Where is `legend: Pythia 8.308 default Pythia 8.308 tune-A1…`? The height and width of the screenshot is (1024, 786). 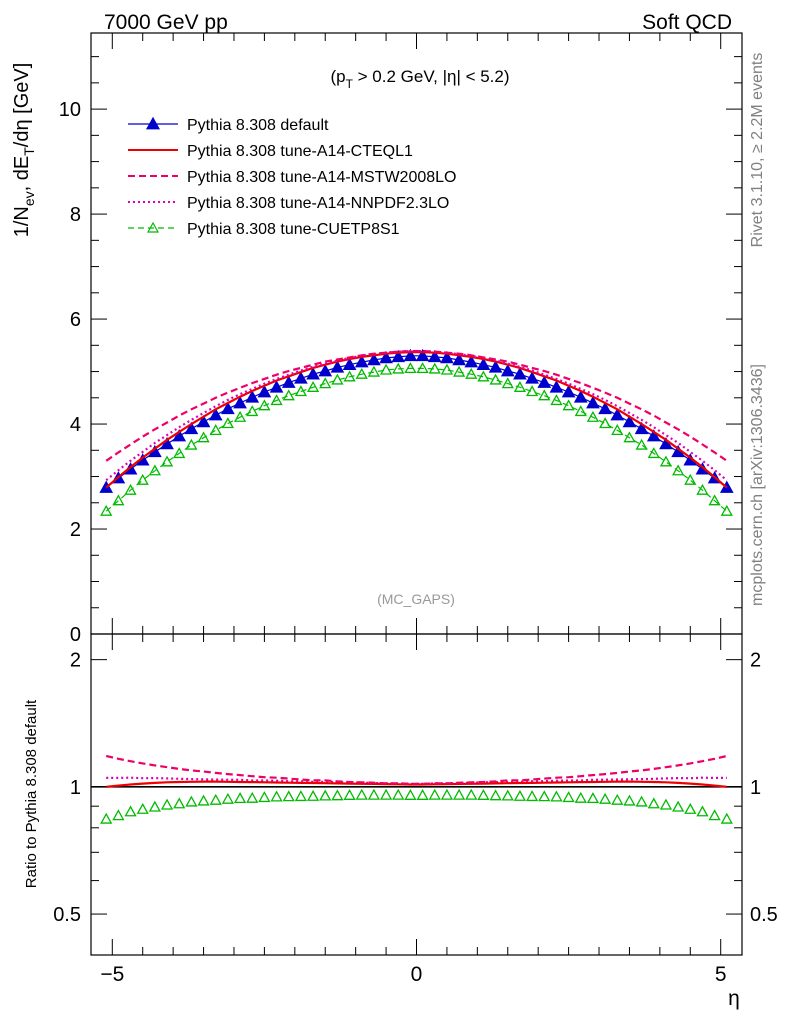
legend: Pythia 8.308 default Pythia 8.308 tune-A1… is located at coordinates (292, 177).